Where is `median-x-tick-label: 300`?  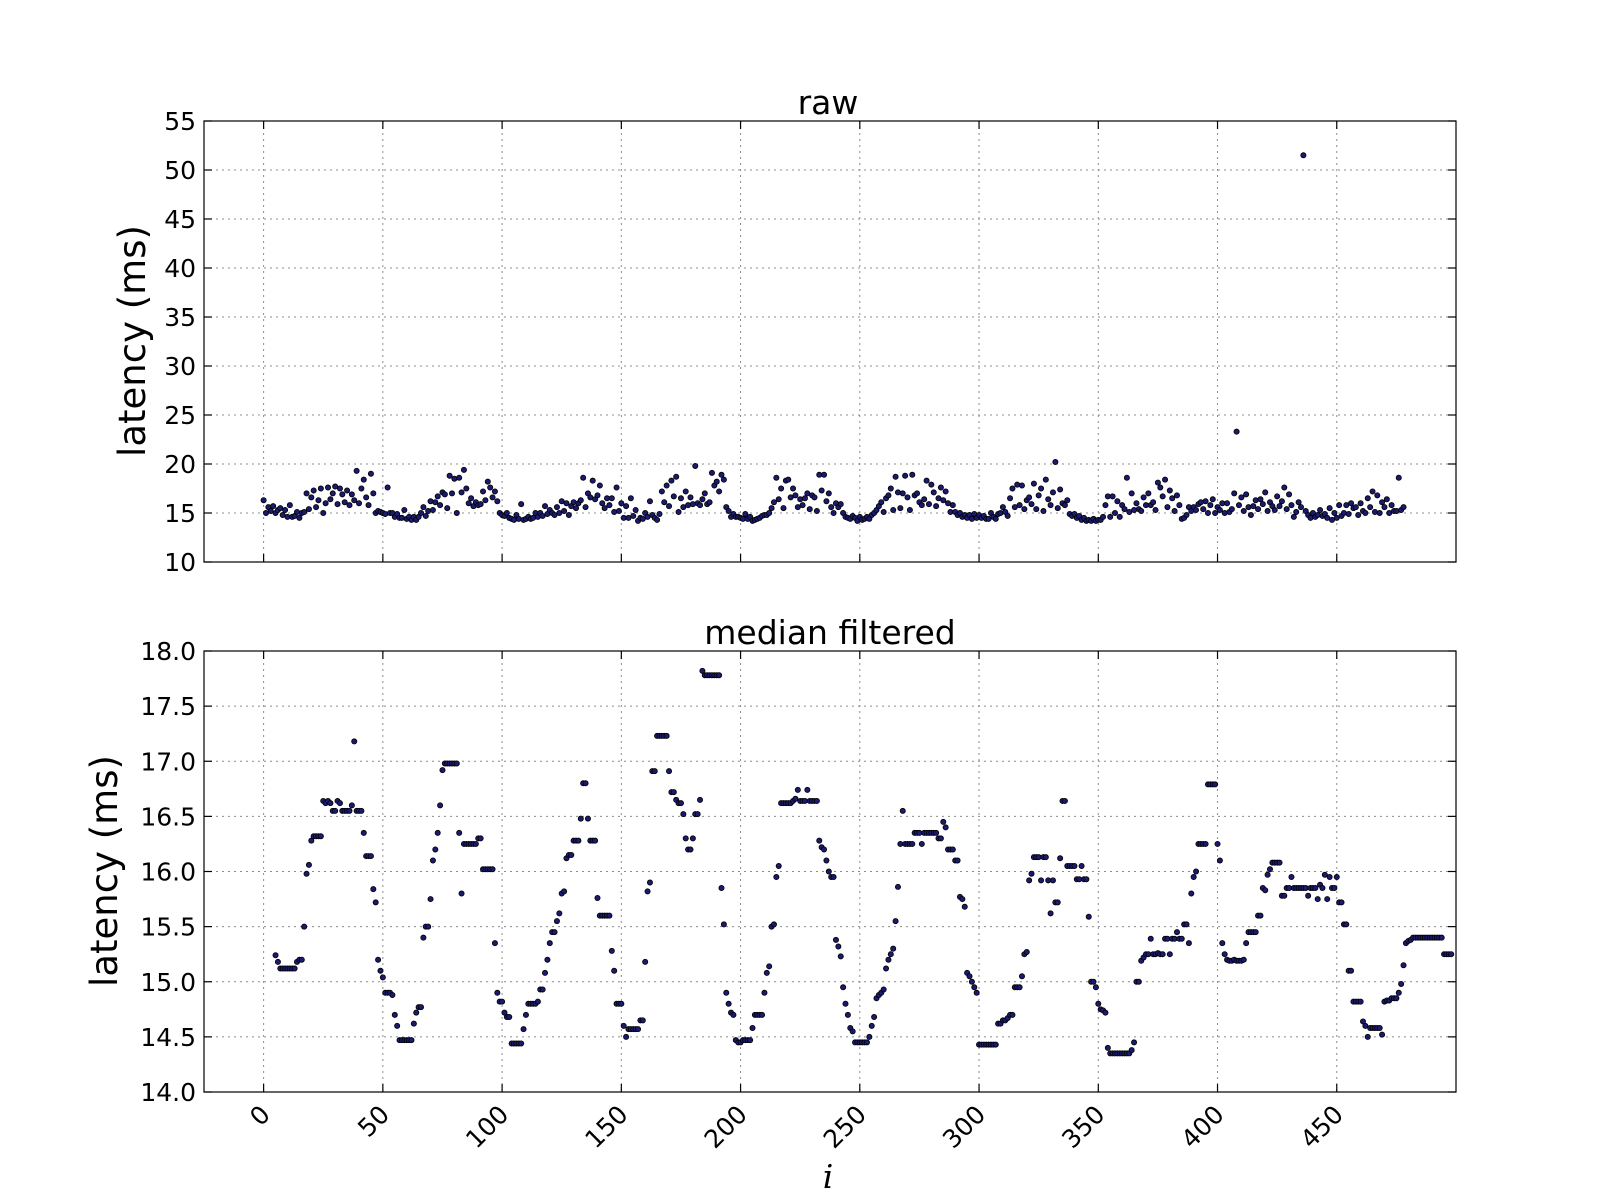
median-x-tick-label: 300 is located at coordinates (964, 1127).